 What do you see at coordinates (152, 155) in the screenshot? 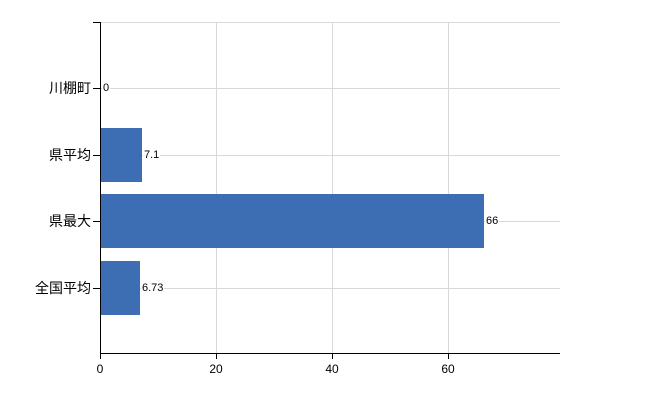
I see `bar-value-label: 7.1` at bounding box center [152, 155].